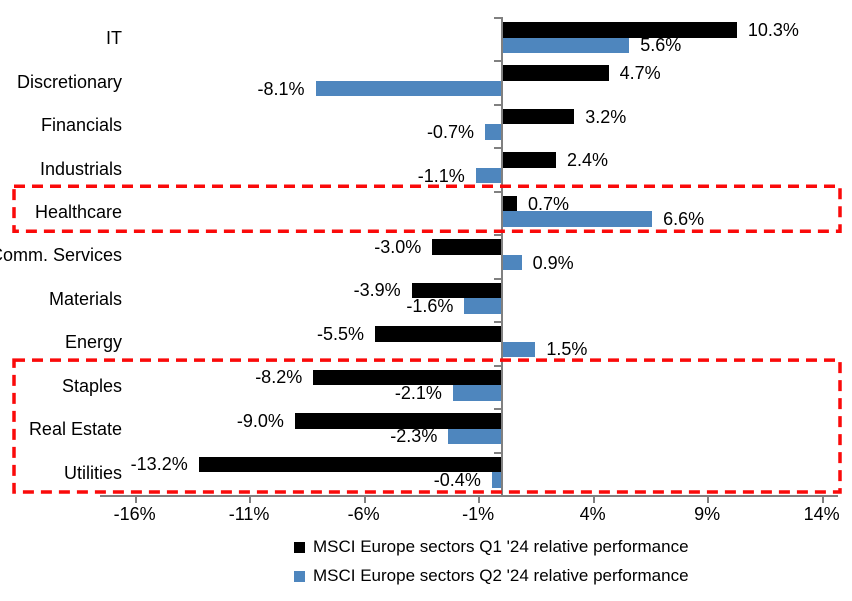 Image resolution: width=852 pixels, height=601 pixels. I want to click on category-label: Utilities, so click(92, 472).